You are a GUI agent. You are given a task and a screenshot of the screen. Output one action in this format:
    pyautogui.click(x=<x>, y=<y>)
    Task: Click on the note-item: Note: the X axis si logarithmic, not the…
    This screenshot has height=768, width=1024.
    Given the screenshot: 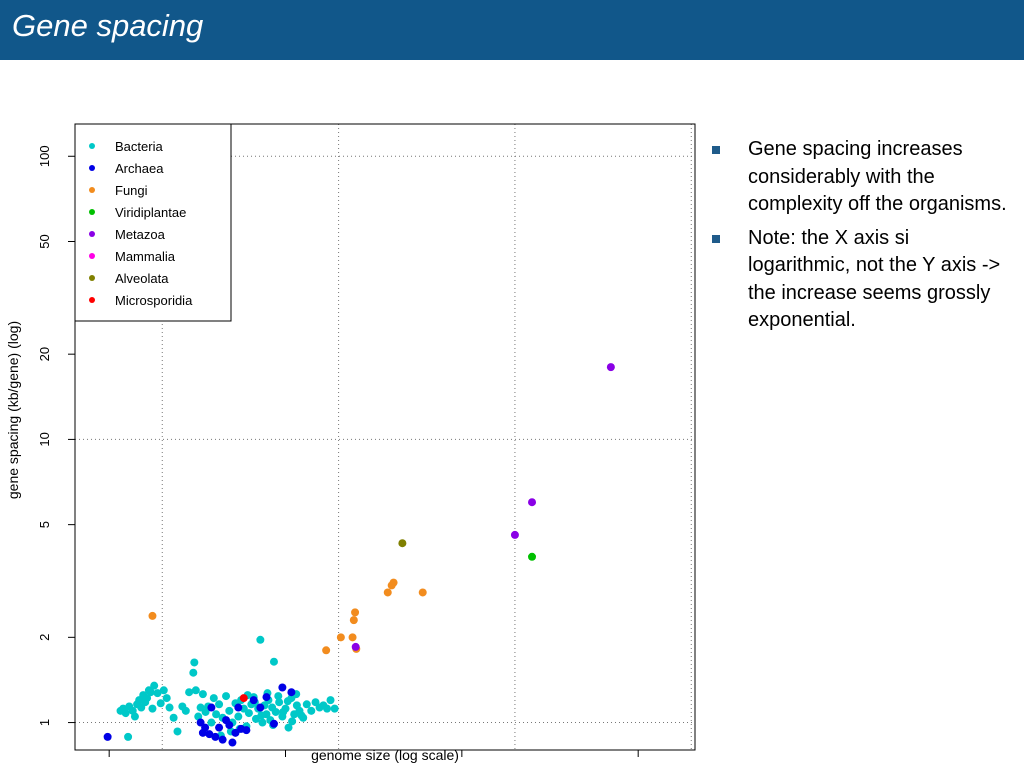 What is the action you would take?
    pyautogui.click(x=858, y=280)
    